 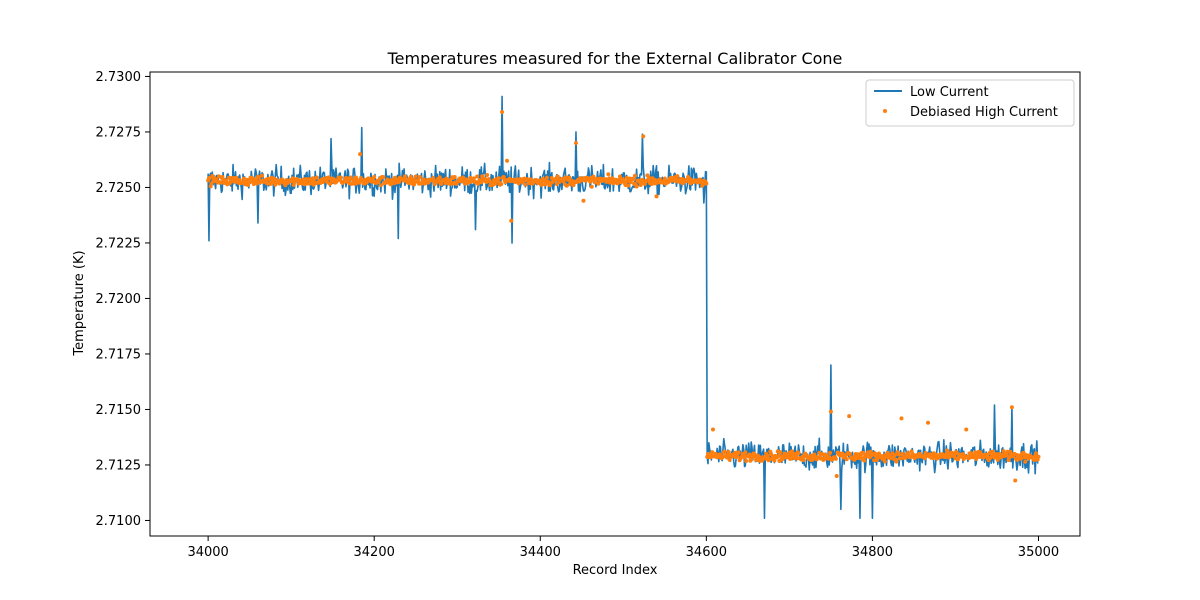 I want to click on x-axis-label: Record Index, so click(x=615, y=570).